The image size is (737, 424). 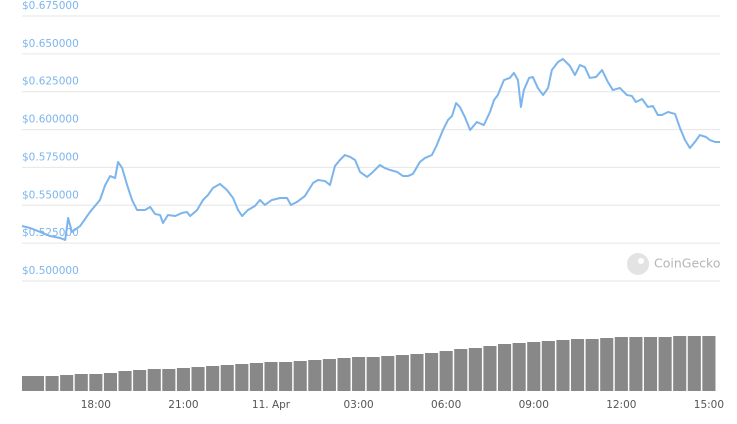 What do you see at coordinates (50, 120) in the screenshot?
I see `y-tick-label: $0.600000` at bounding box center [50, 120].